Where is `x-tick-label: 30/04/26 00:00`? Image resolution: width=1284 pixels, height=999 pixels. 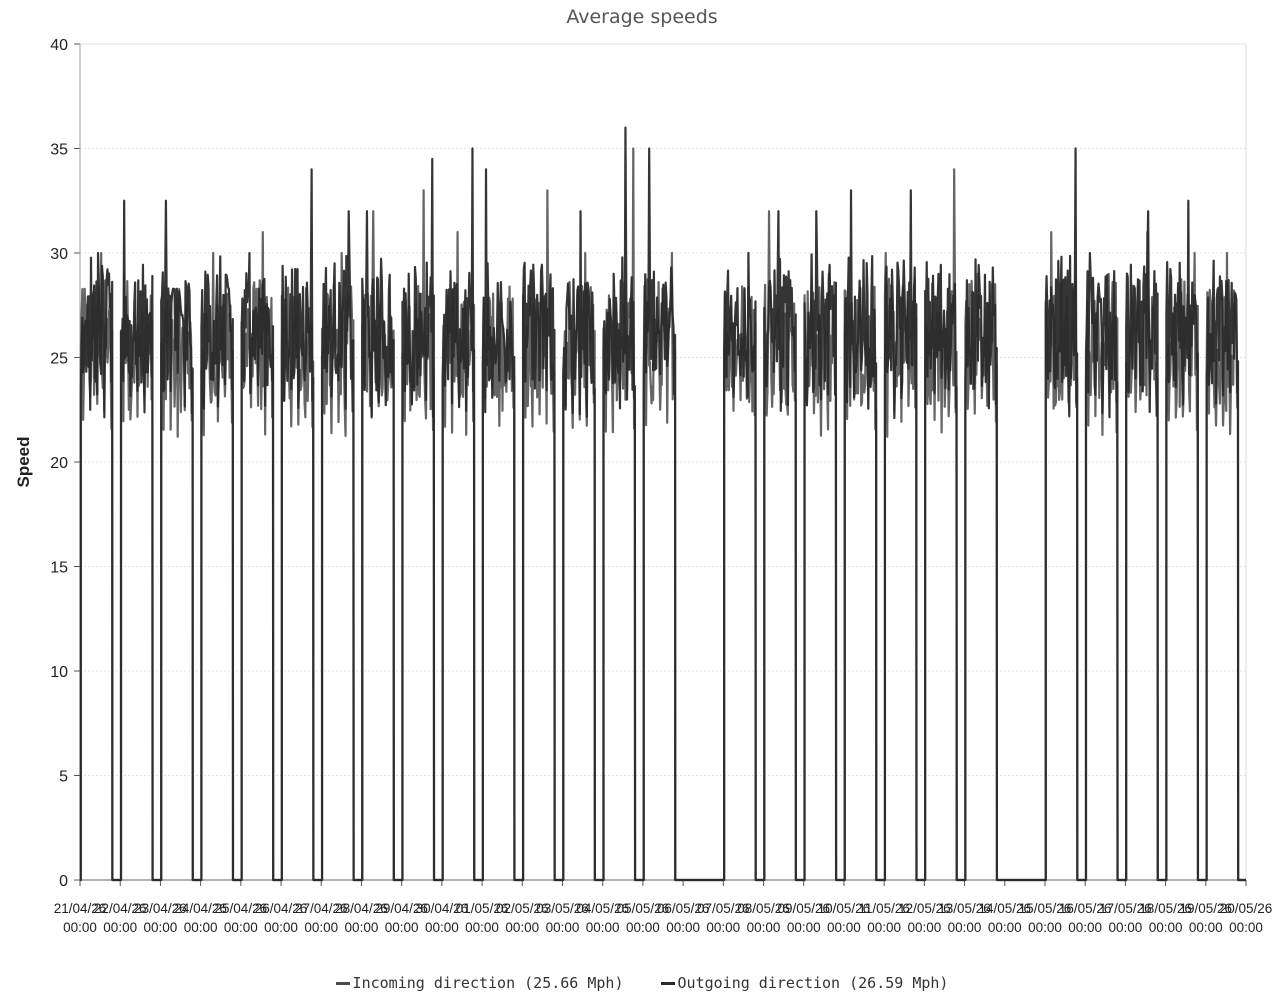
x-tick-label: 30/04/26 00:00 is located at coordinates (442, 918).